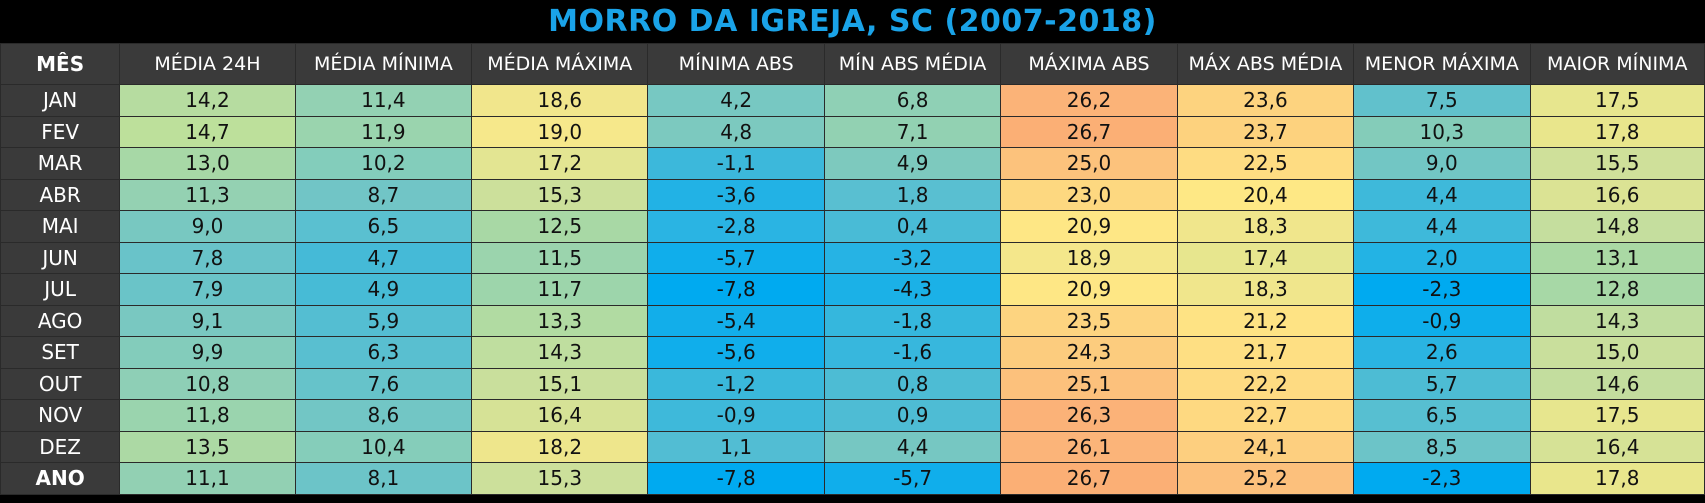 This screenshot has width=1705, height=503. Describe the element at coordinates (60, 415) in the screenshot. I see `row-label: NOV` at that location.